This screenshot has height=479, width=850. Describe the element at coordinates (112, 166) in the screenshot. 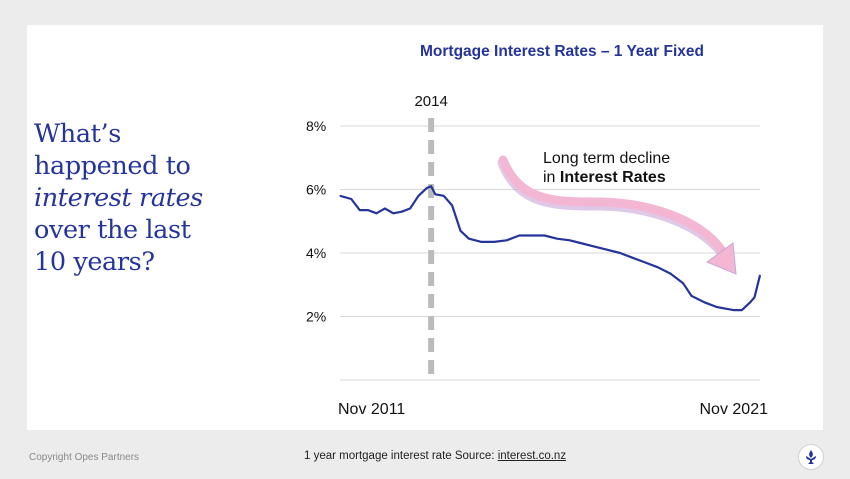

I see `headline-line-2: happened to` at that location.